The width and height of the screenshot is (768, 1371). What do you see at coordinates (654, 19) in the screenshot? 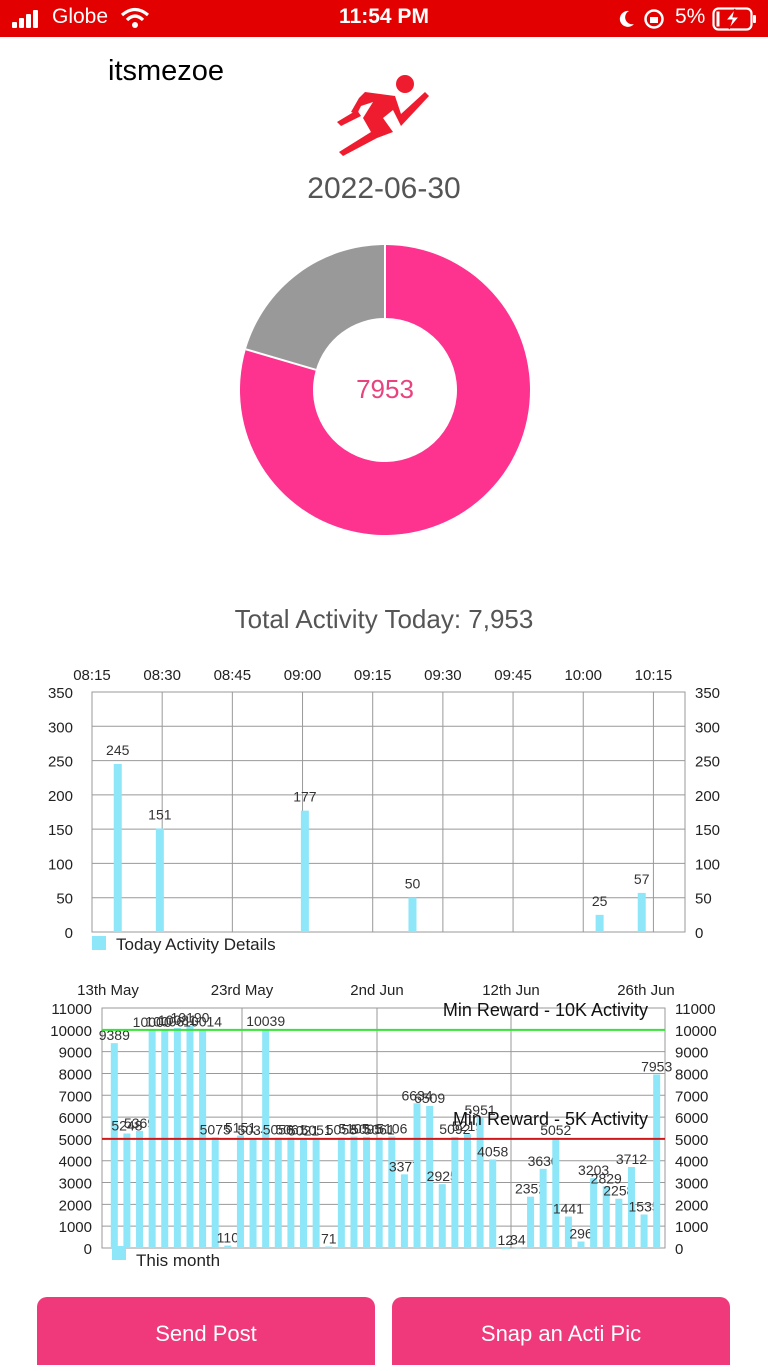
I see `orientation-lock-icon` at bounding box center [654, 19].